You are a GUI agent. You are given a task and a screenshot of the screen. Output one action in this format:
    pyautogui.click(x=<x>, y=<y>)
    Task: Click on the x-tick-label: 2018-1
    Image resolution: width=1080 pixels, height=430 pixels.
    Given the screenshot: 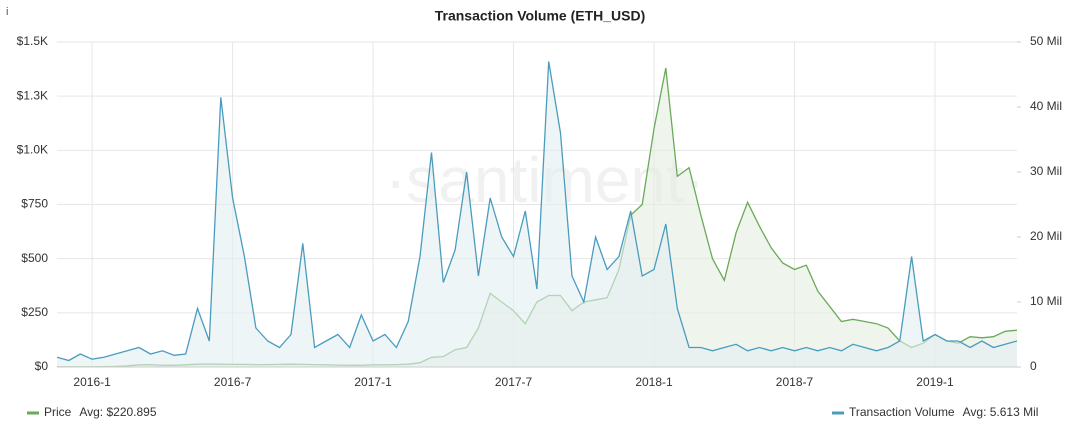 What is the action you would take?
    pyautogui.click(x=654, y=382)
    